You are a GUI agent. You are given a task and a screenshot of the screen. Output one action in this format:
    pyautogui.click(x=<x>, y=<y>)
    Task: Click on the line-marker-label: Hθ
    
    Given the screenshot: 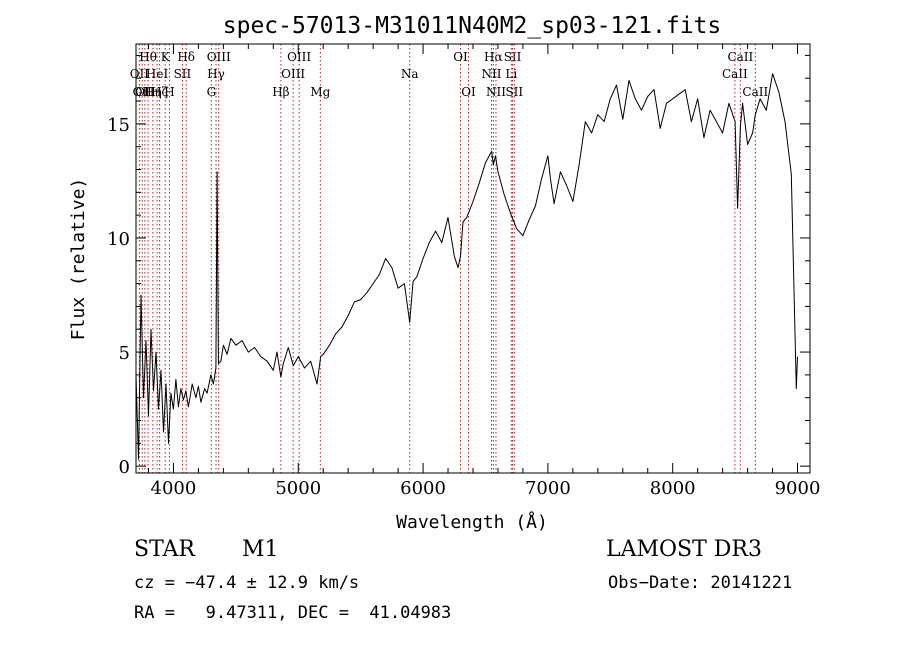 What is the action you would take?
    pyautogui.click(x=148, y=57)
    